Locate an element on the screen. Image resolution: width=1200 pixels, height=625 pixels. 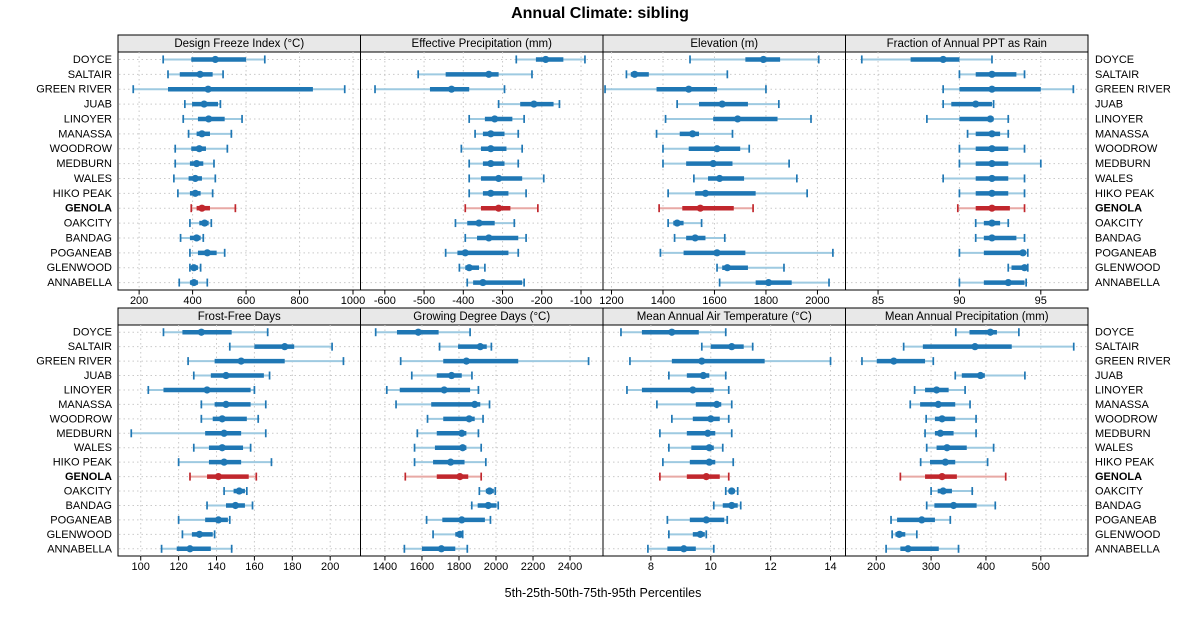
site-label-right: BANDAG is located at coordinates (1118, 506).